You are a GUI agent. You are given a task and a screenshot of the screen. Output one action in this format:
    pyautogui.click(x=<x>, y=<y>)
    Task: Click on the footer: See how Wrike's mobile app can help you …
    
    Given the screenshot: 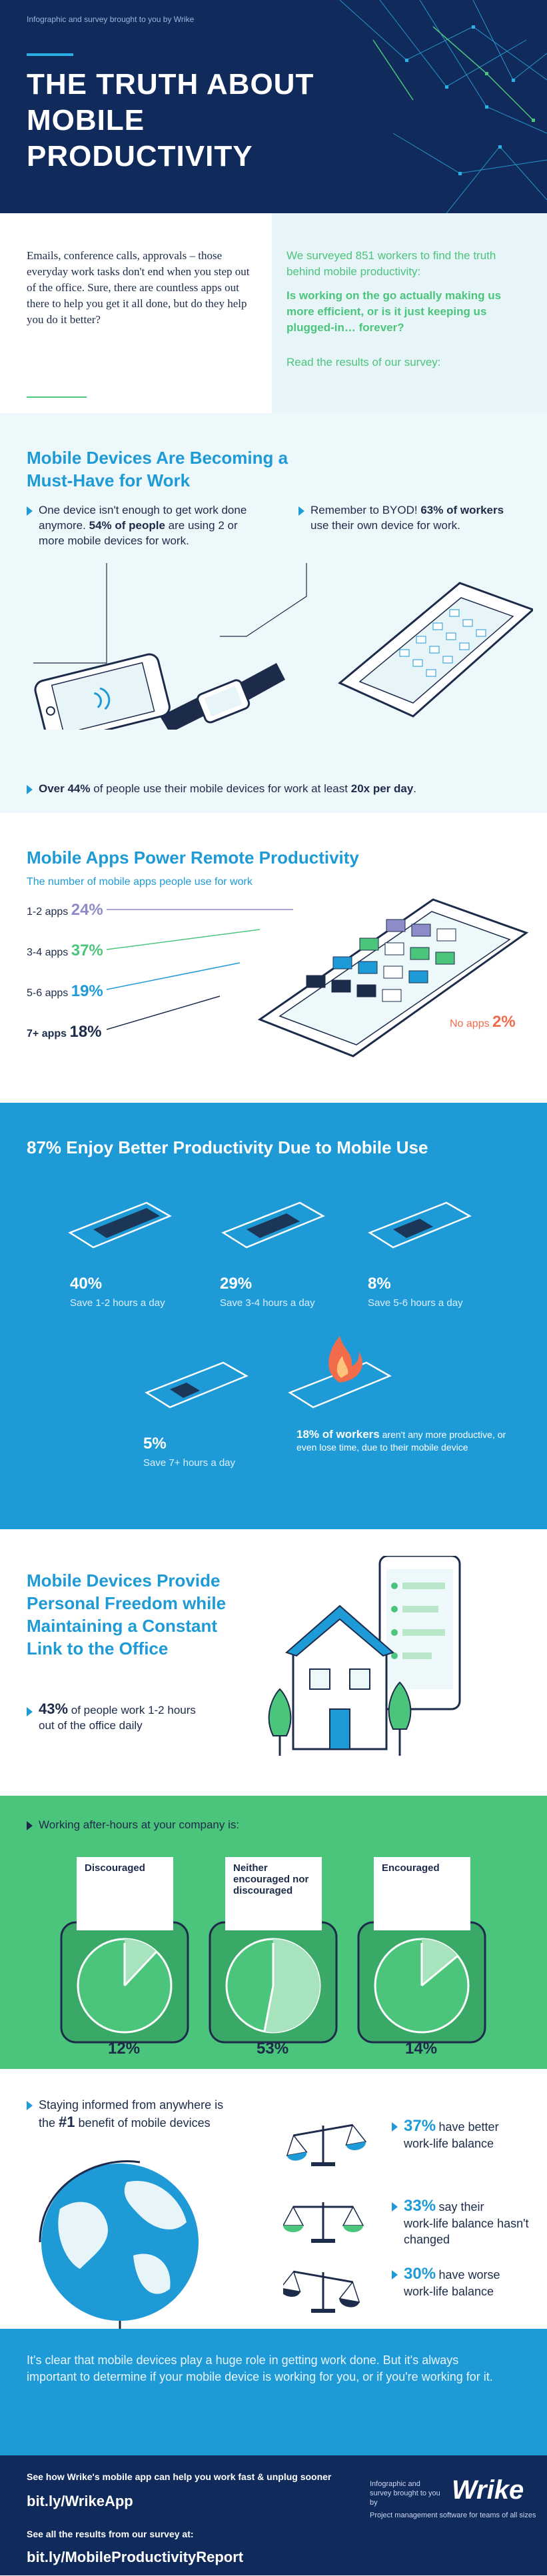 What is the action you would take?
    pyautogui.click(x=273, y=2515)
    